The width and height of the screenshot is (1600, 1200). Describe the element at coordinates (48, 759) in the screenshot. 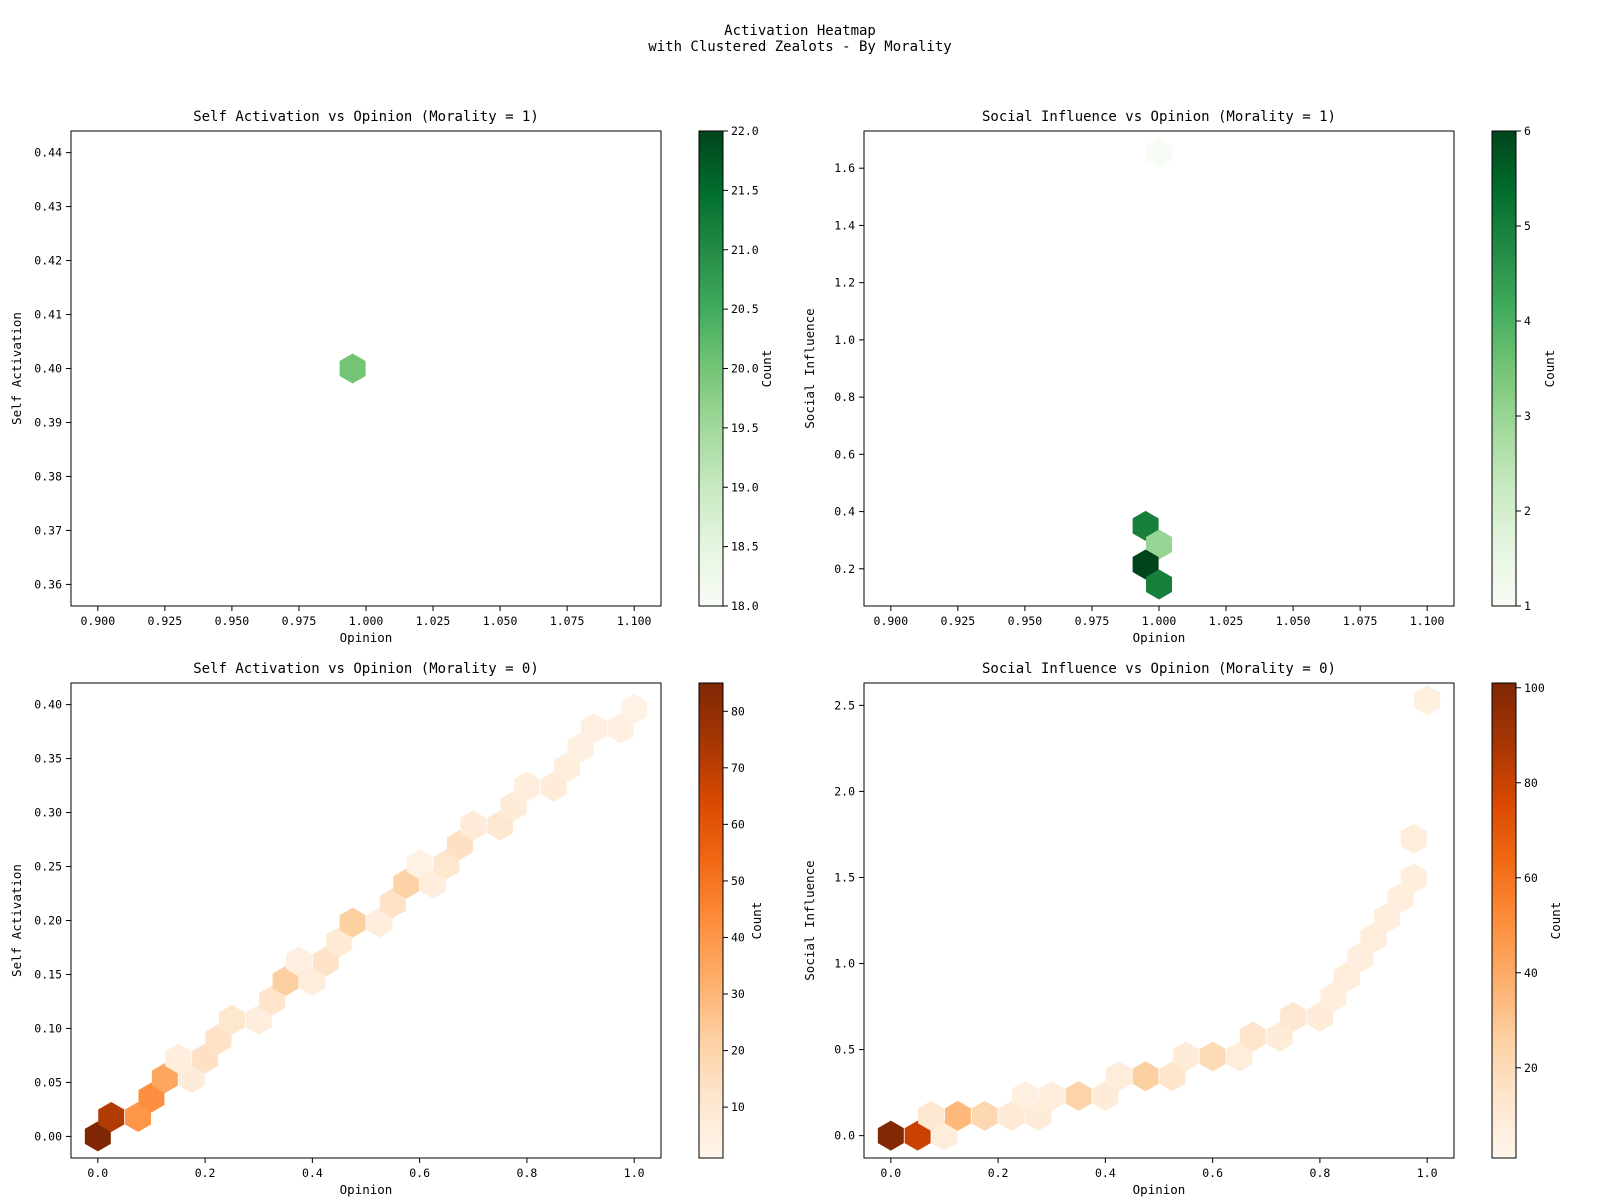

I see `y-tick-label: 0.35` at that location.